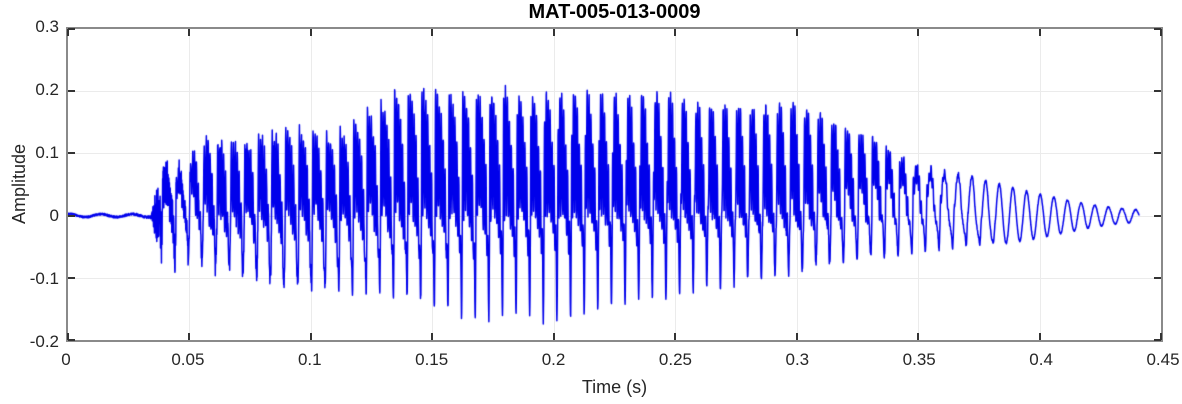  What do you see at coordinates (309, 359) in the screenshot?
I see `x-tick-label: 0.1` at bounding box center [309, 359].